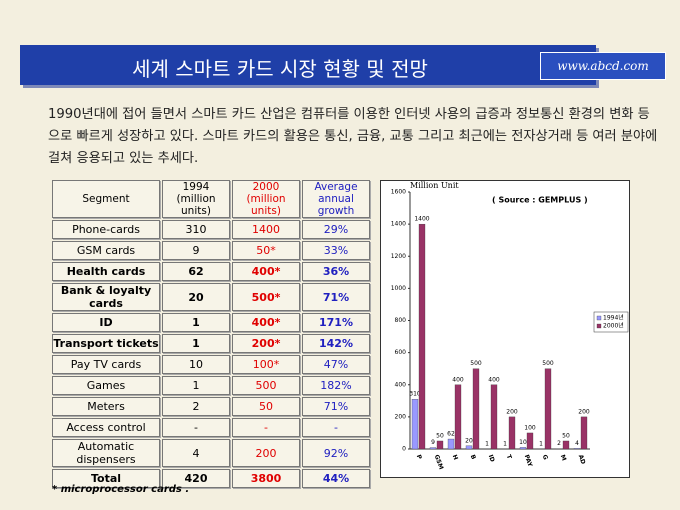 The width and height of the screenshot is (680, 510). Describe the element at coordinates (603, 66) in the screenshot. I see `url-badge: www.abcd.com` at that location.